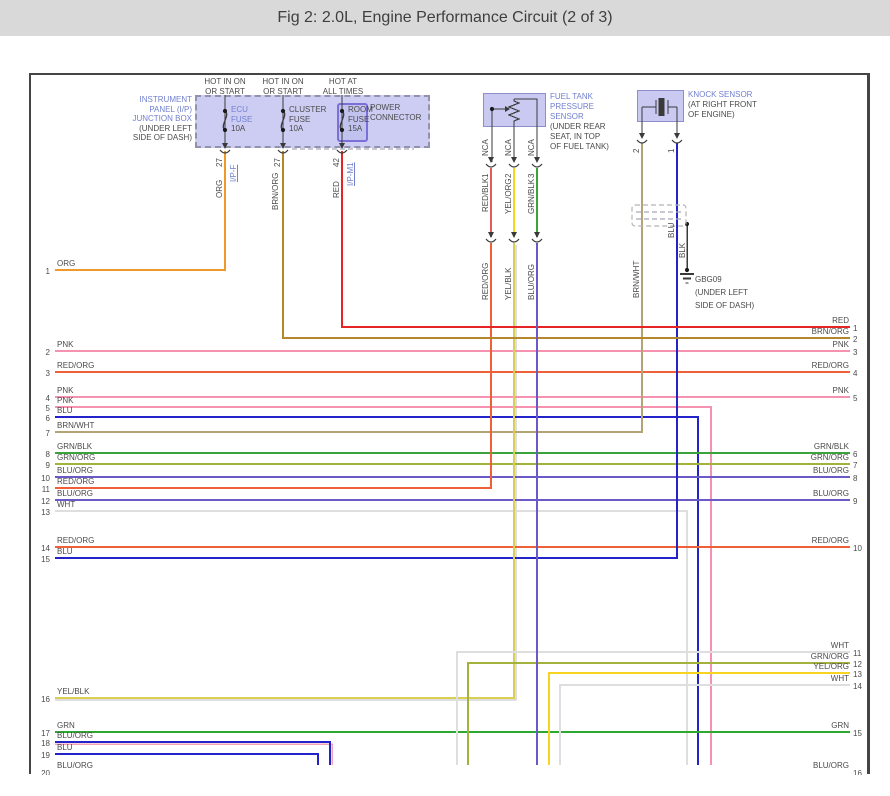 Image resolution: width=890 pixels, height=796 pixels. I want to click on wire-org, so click(140, 211).